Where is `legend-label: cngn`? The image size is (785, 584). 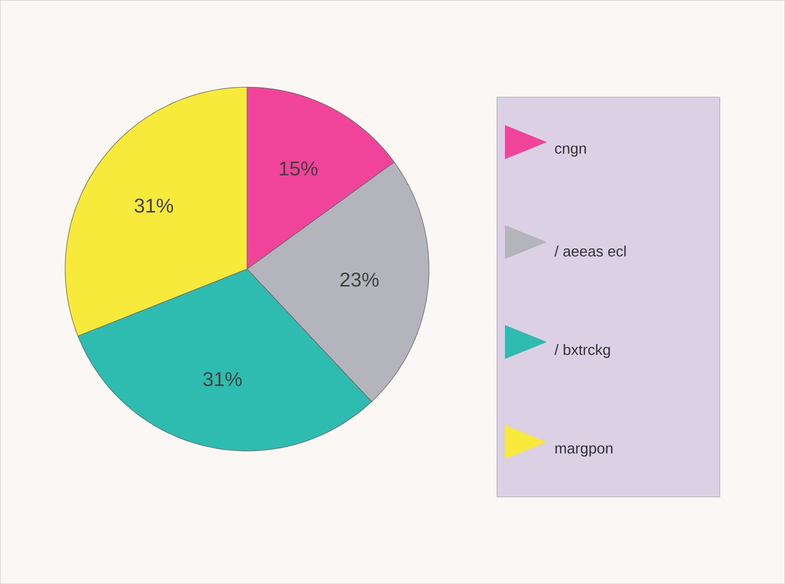
legend-label: cngn is located at coordinates (570, 151).